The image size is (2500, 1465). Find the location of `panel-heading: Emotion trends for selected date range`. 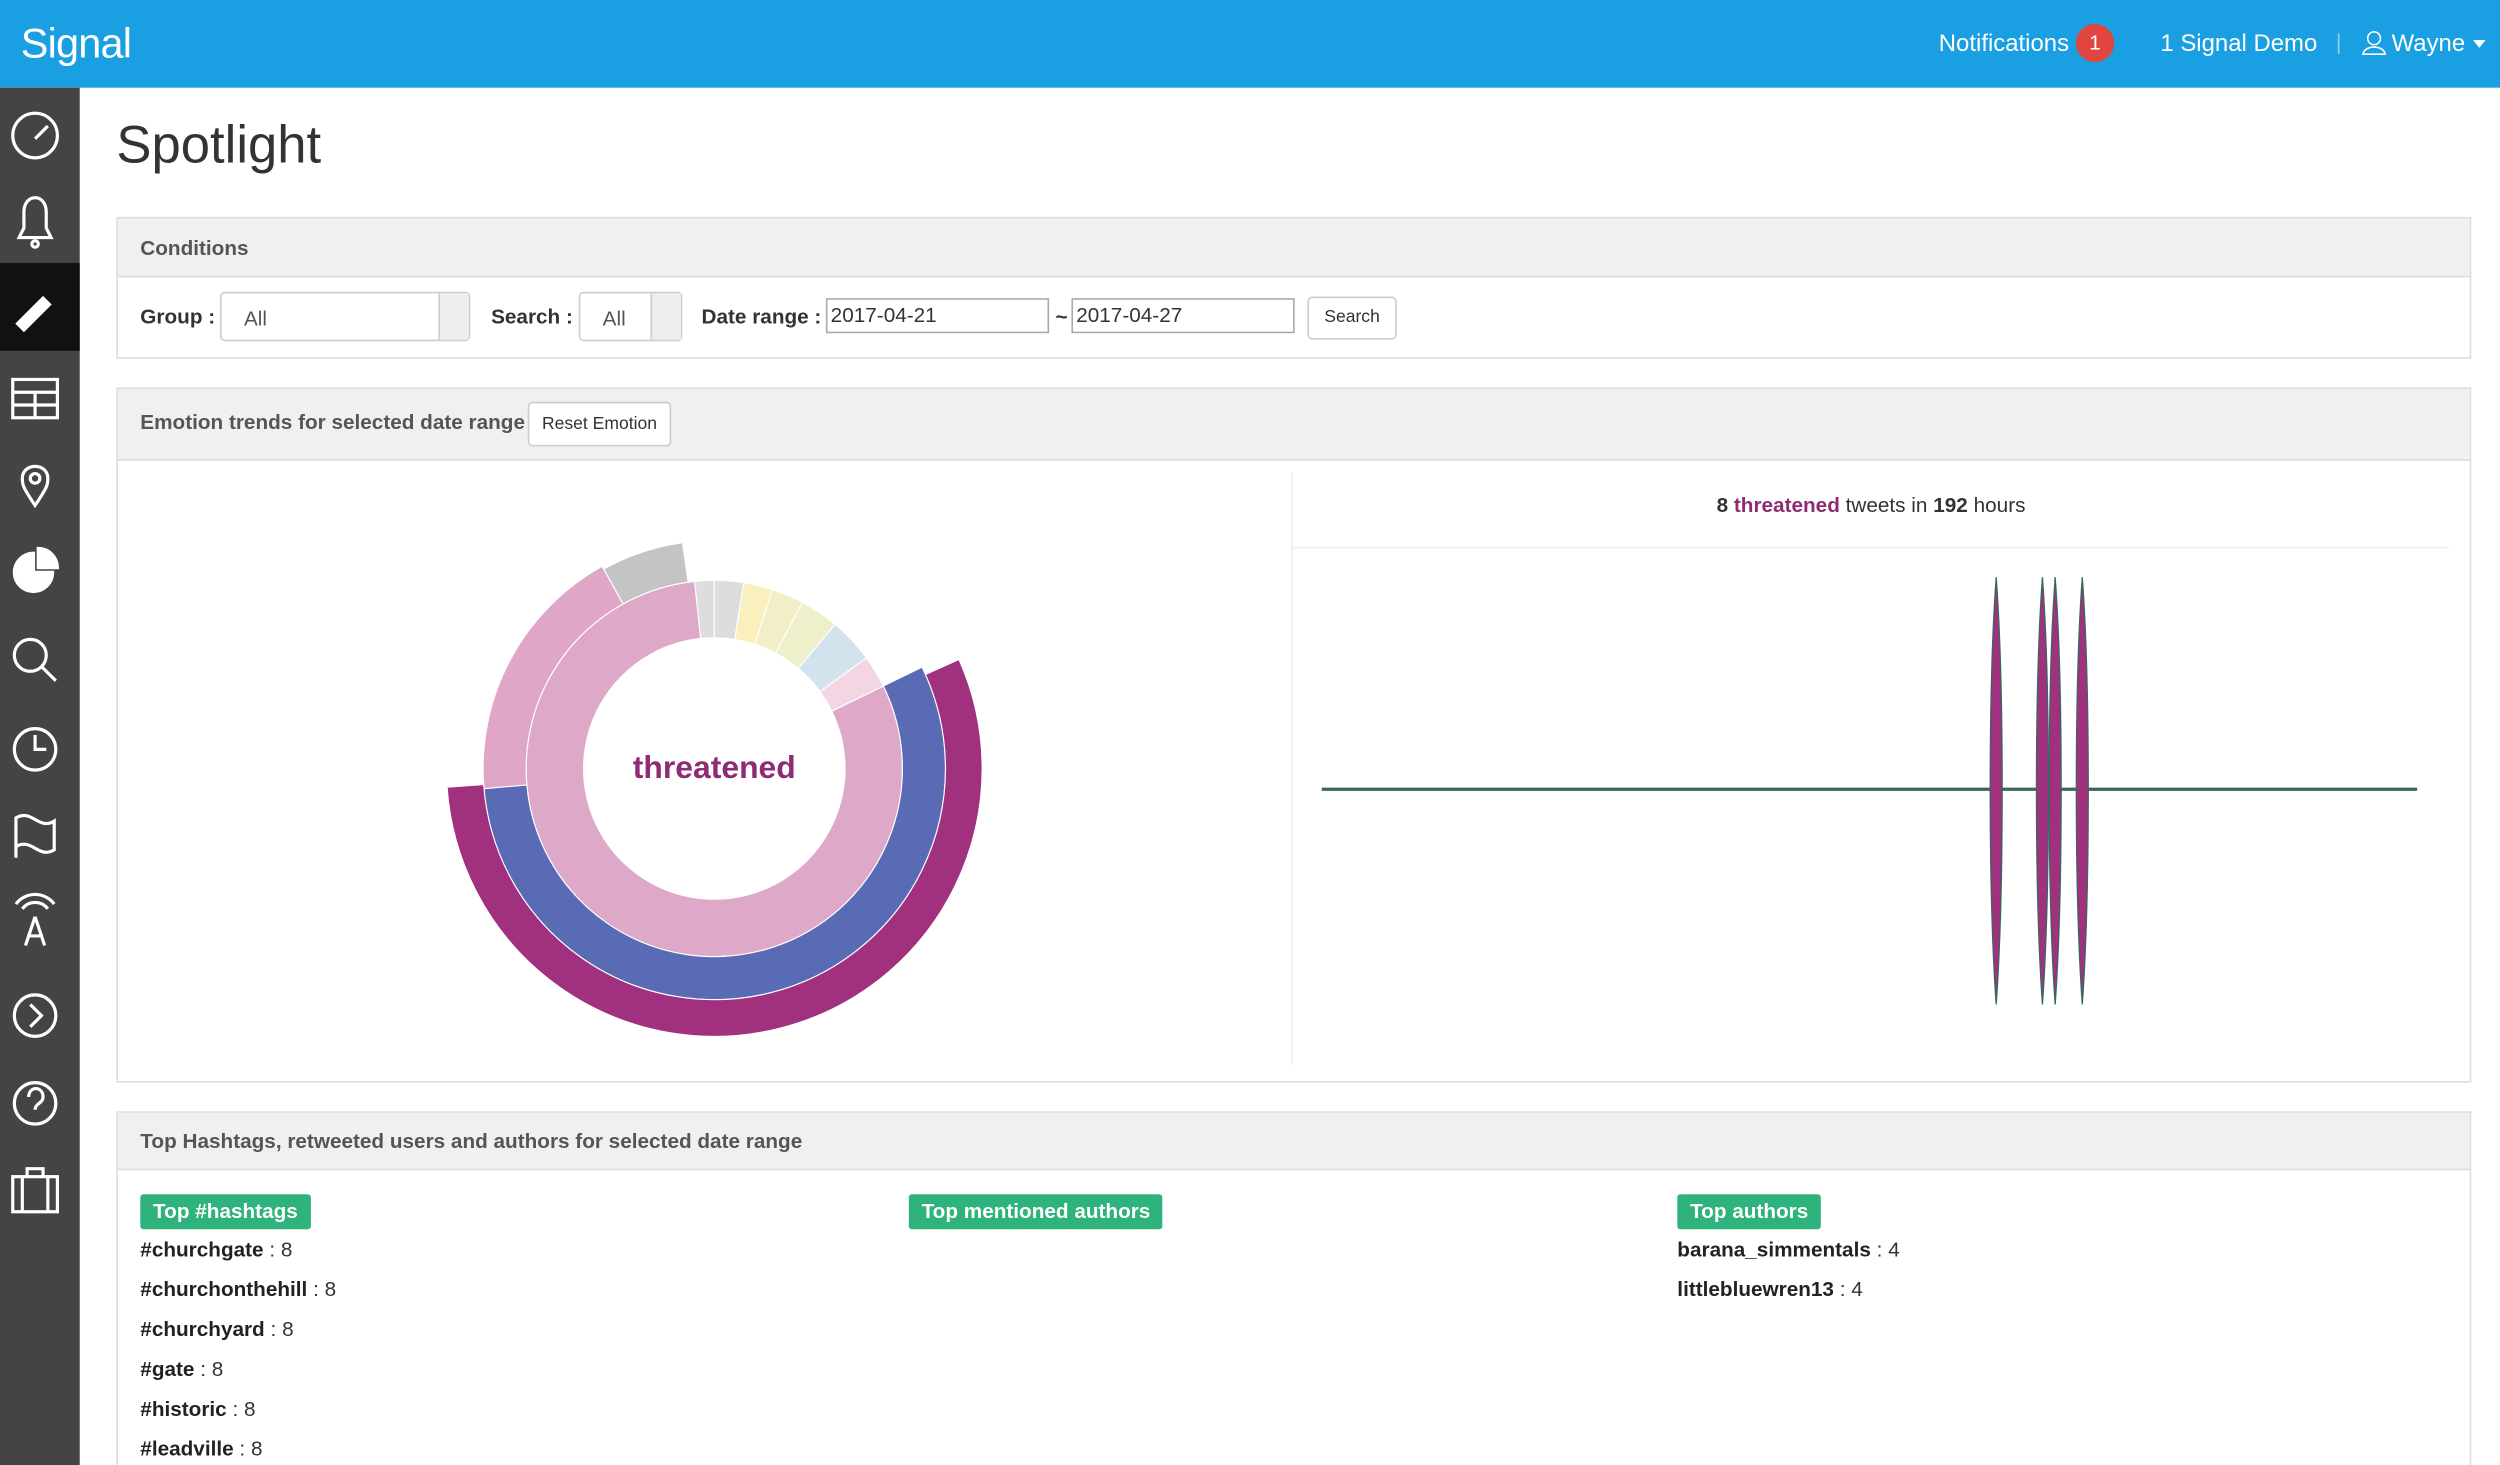

panel-heading: Emotion trends for selected date range is located at coordinates (1293, 425).